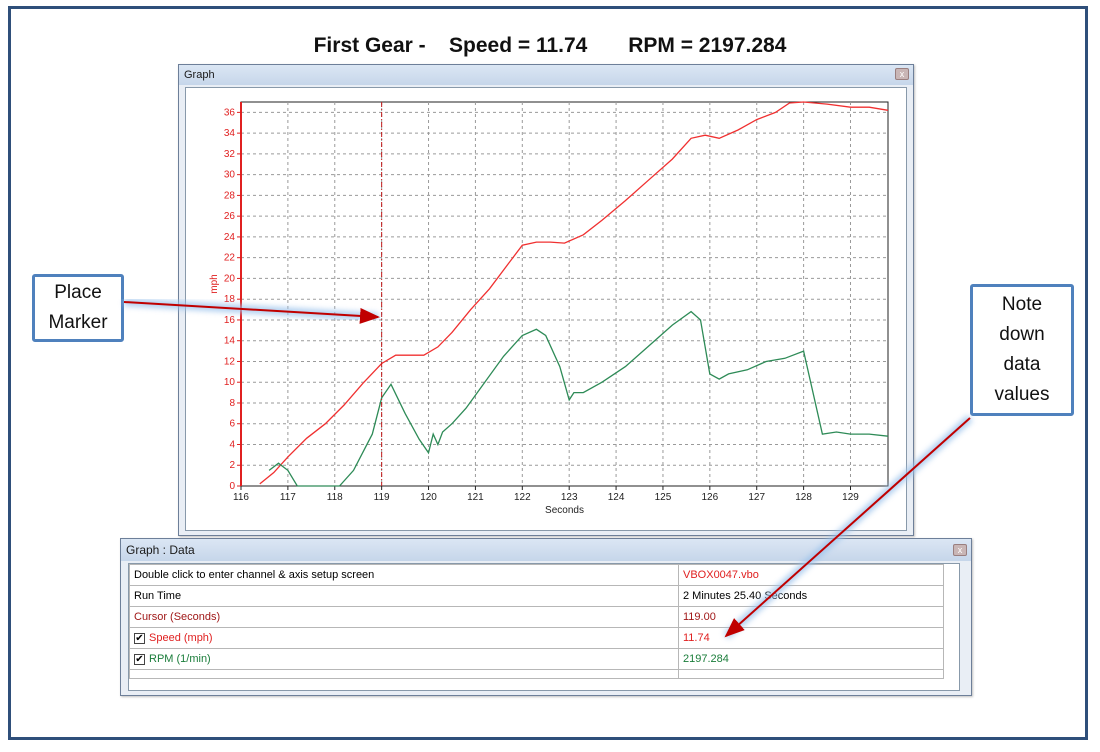  Describe the element at coordinates (811, 575) in the screenshot. I see `row-value: VBOX0047.vbo` at that location.